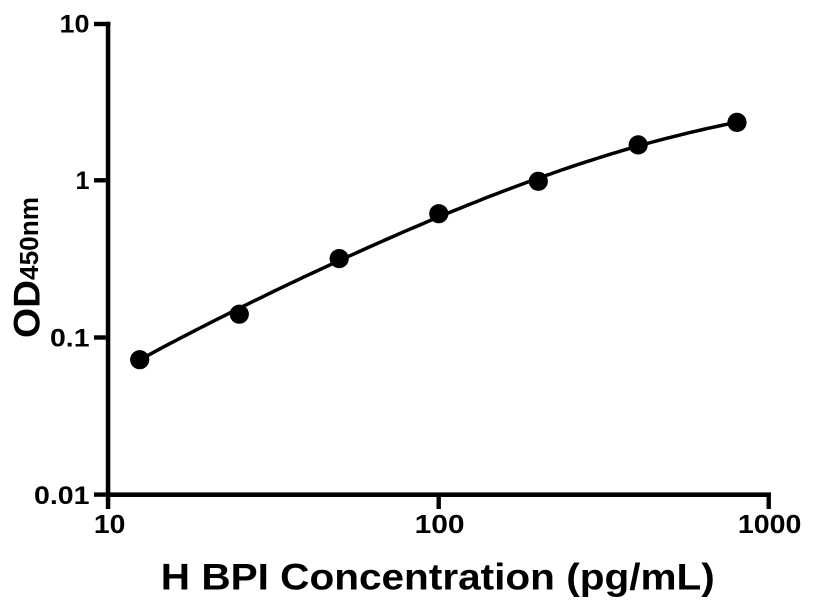 The width and height of the screenshot is (816, 612). Describe the element at coordinates (70, 338) in the screenshot. I see `svg-text: 0.1` at that location.